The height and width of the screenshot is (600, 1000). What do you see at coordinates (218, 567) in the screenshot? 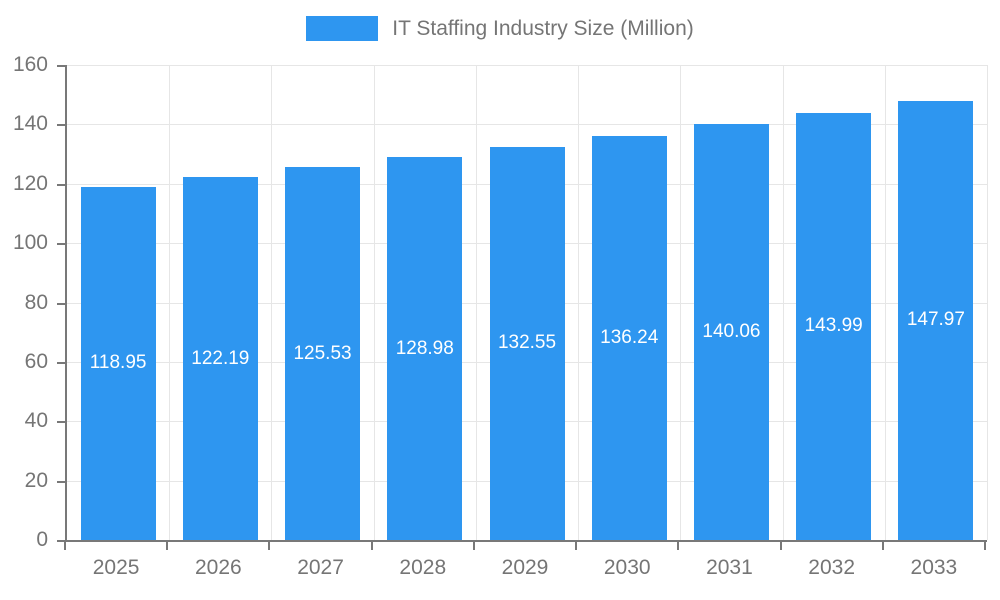
I see `x-axis-category-label: 2026` at bounding box center [218, 567].